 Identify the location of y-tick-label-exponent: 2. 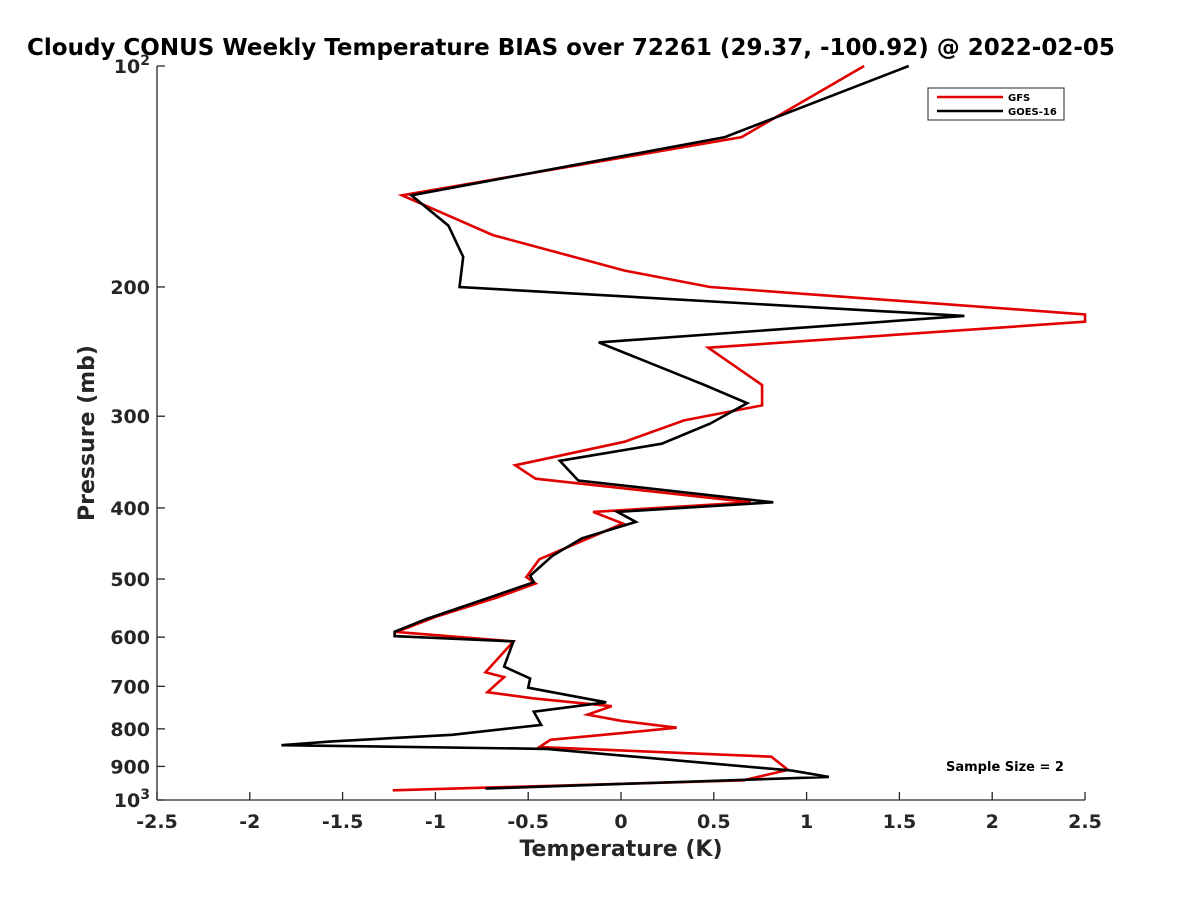
(145, 61).